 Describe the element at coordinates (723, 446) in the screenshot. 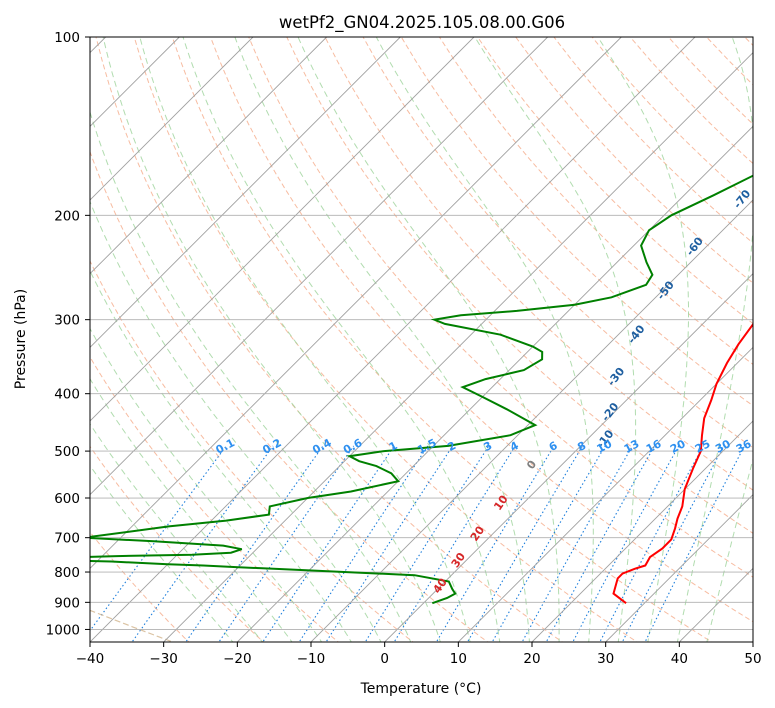

I see `mixing-ratio-label: 30` at that location.